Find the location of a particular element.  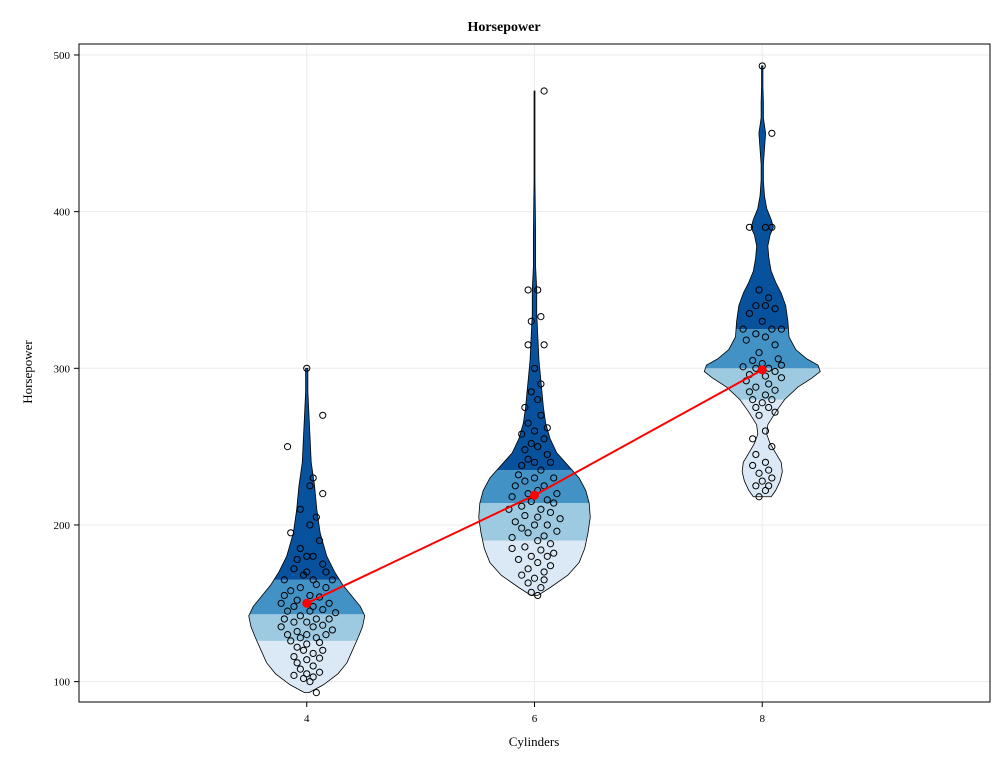

x-tick-label: 8 is located at coordinates (763, 719).